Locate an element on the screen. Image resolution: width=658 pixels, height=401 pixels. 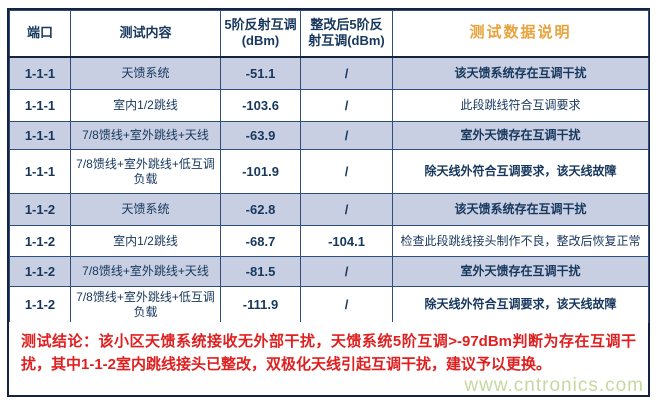
header-test-content: 测试内容 is located at coordinates (145, 34).